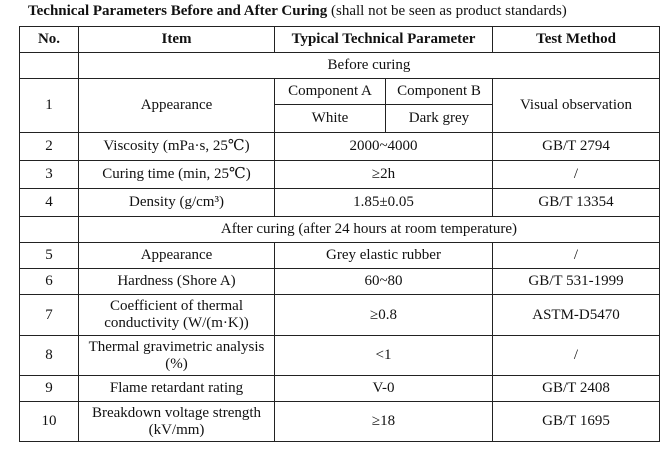 The width and height of the screenshot is (670, 473). I want to click on table-row-sub: White Dark grey, so click(340, 118).